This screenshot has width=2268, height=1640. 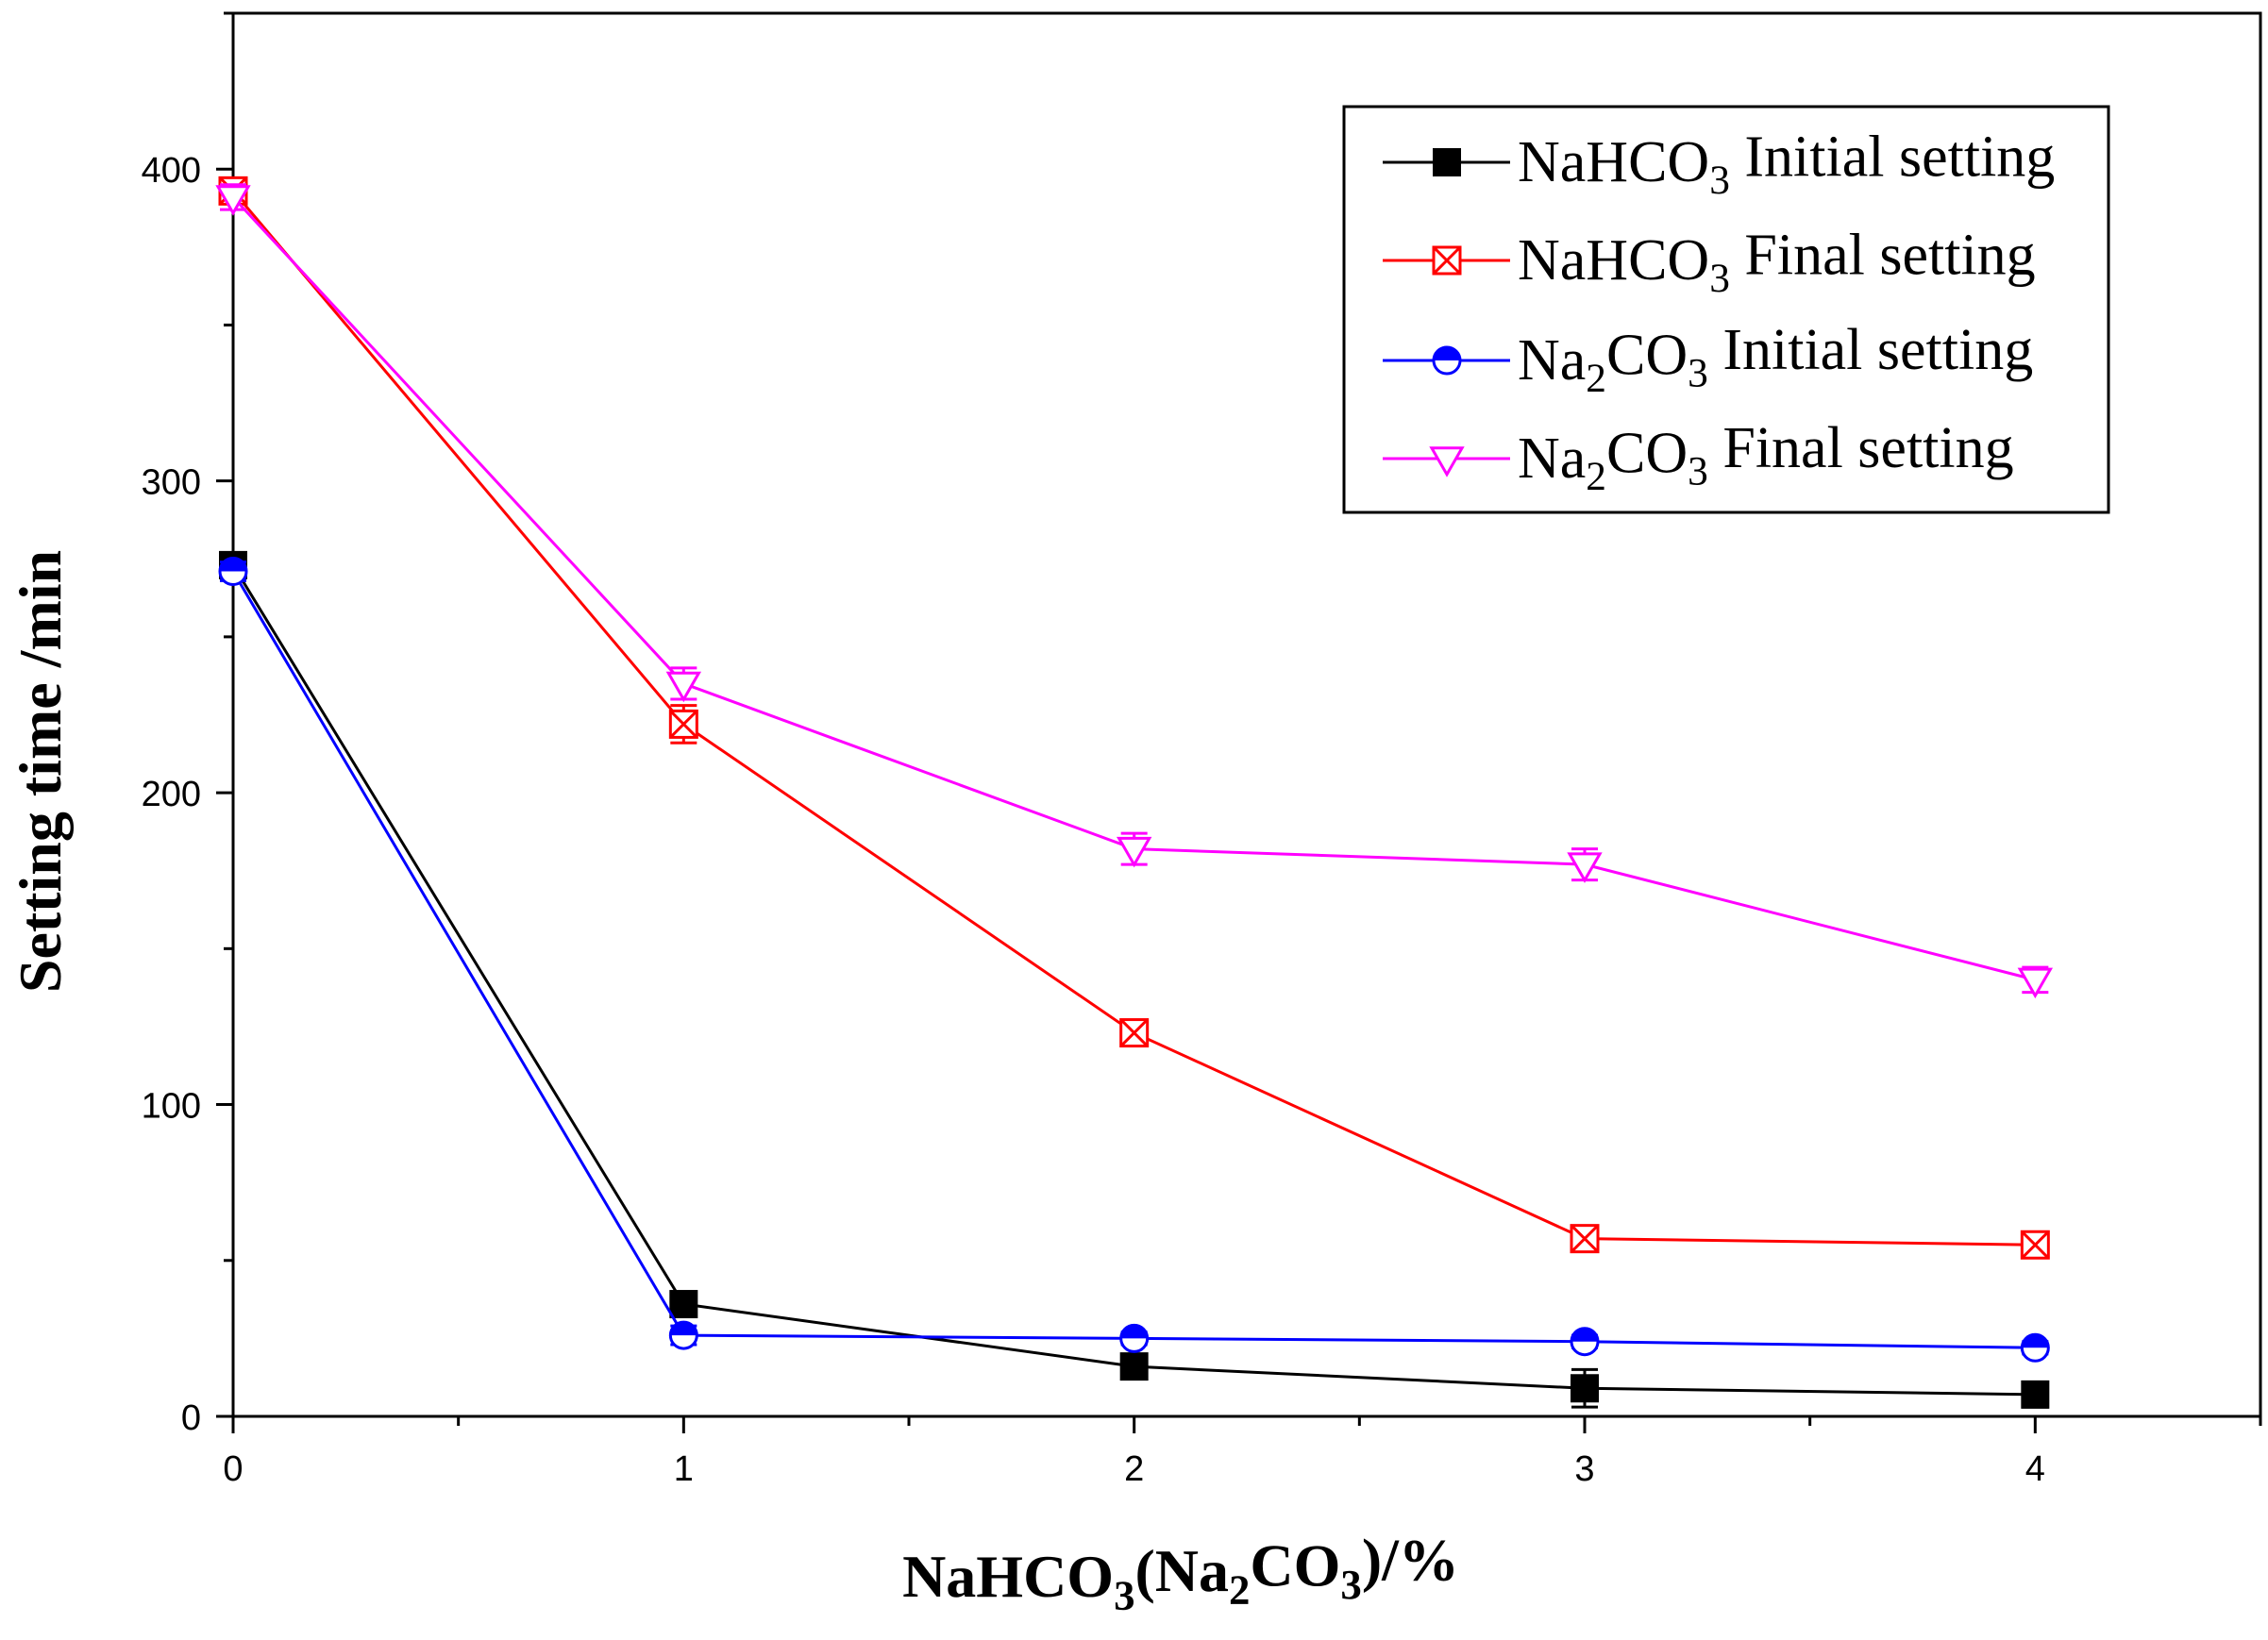 I want to click on legend-box, so click(x=1726, y=309).